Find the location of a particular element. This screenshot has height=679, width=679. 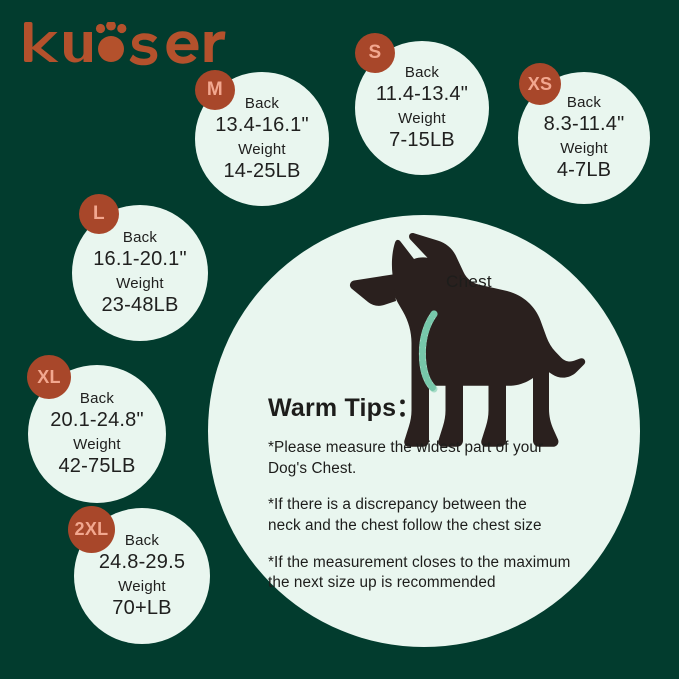

size-s-weight-value: 7-15LB is located at coordinates (422, 139).